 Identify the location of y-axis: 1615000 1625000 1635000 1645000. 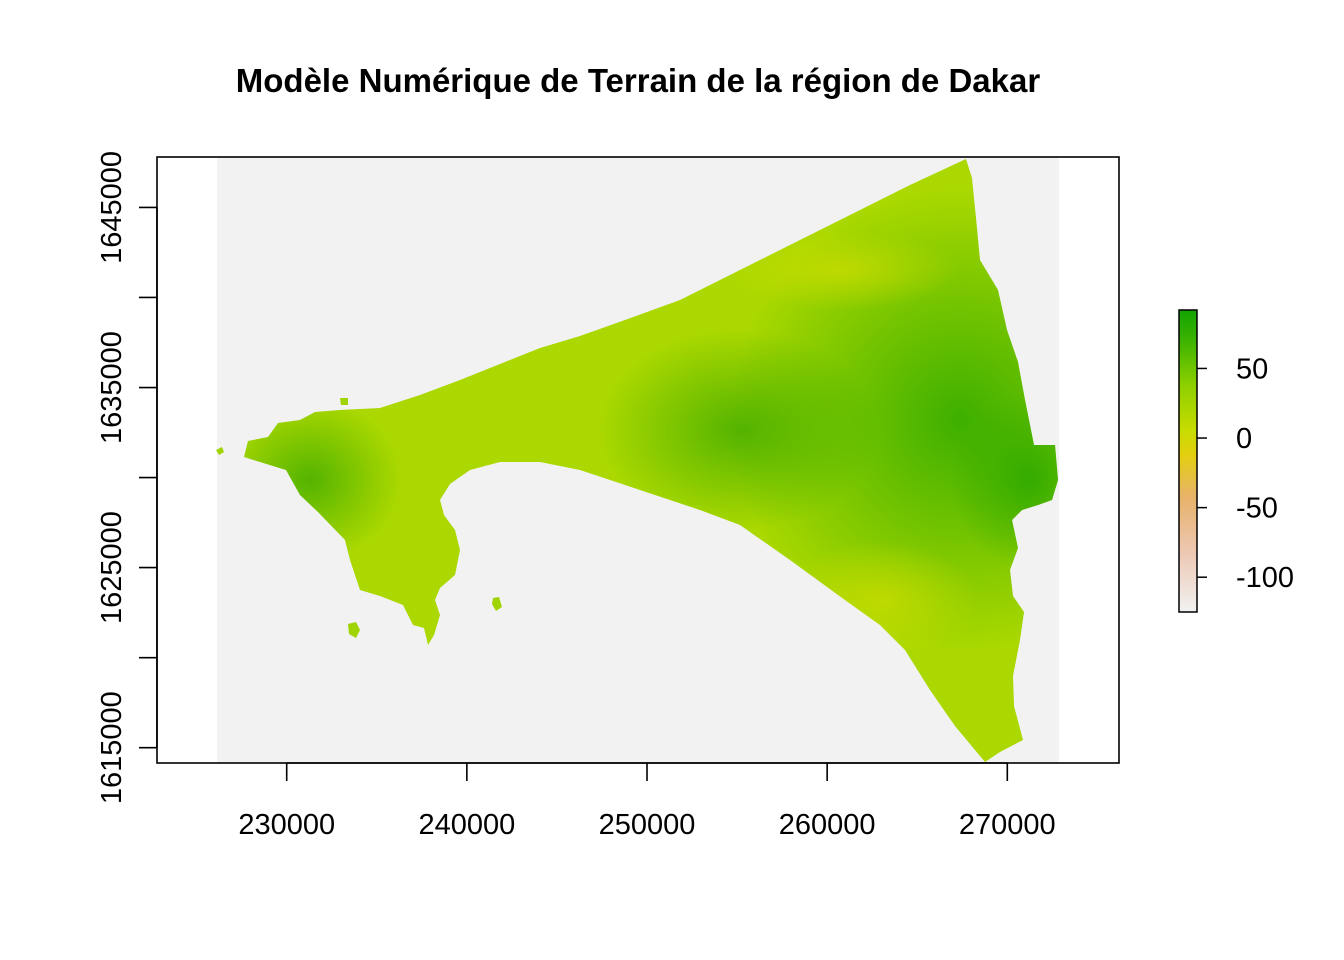
(127, 477).